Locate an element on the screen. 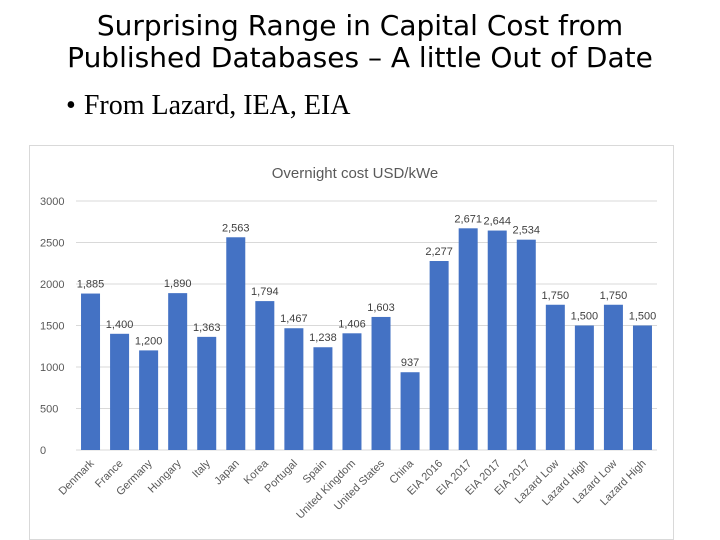  y-tick-label: 2500 is located at coordinates (52, 244).